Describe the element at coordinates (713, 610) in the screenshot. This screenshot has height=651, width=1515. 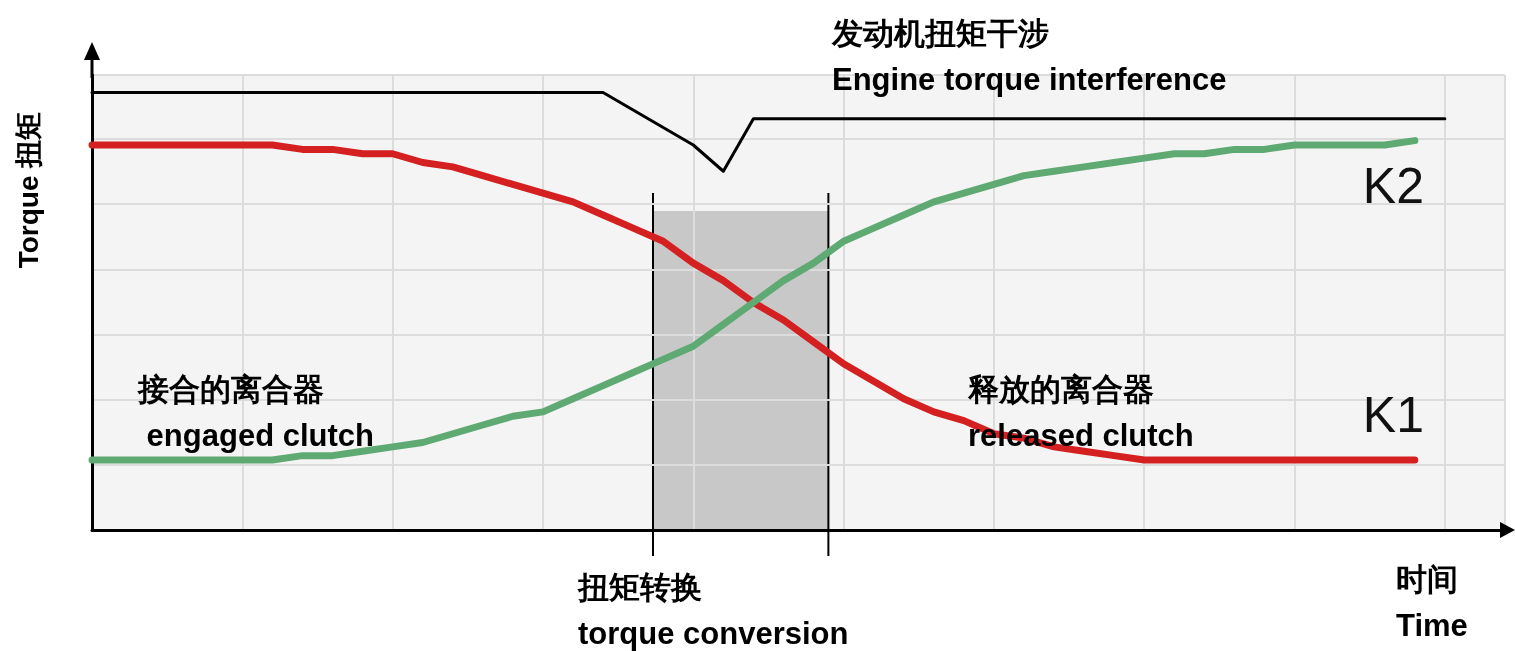
I see `text: 扭矩转换 torque conversion` at that location.